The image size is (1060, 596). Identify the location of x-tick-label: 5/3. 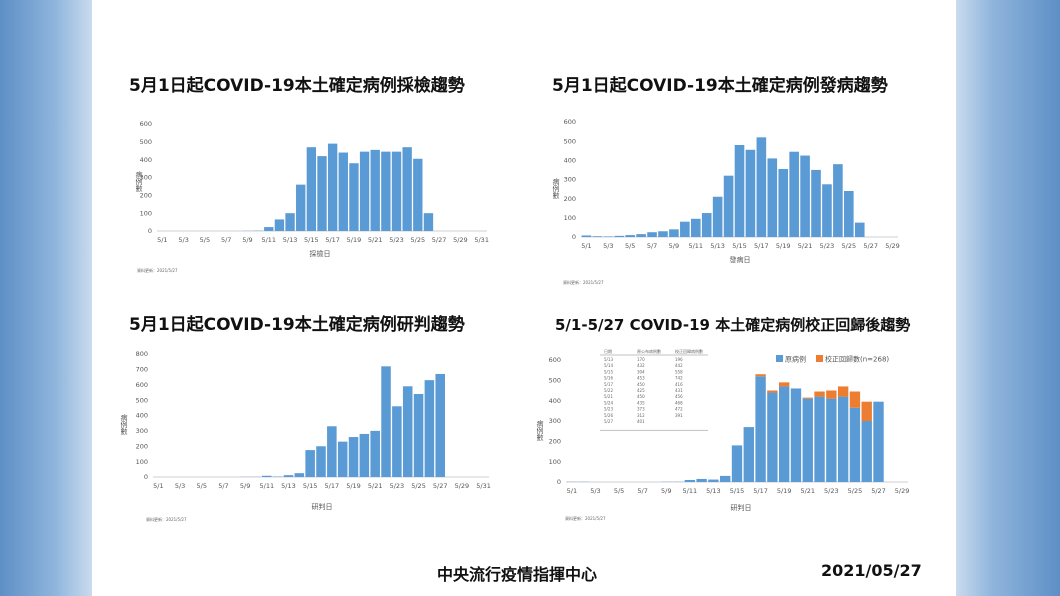
(595, 491).